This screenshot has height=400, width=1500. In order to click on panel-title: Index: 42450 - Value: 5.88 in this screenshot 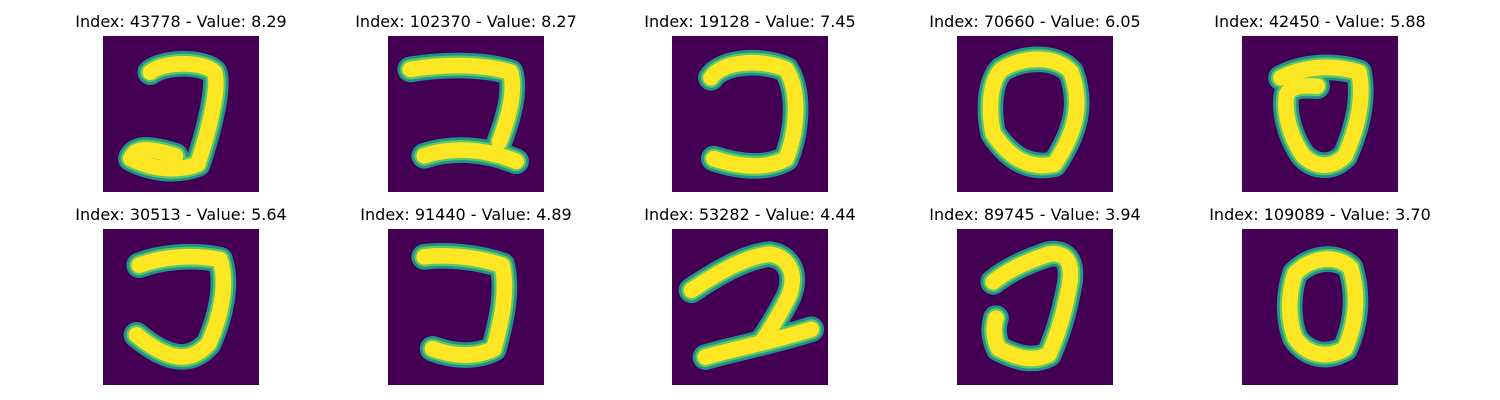, I will do `click(1320, 21)`.